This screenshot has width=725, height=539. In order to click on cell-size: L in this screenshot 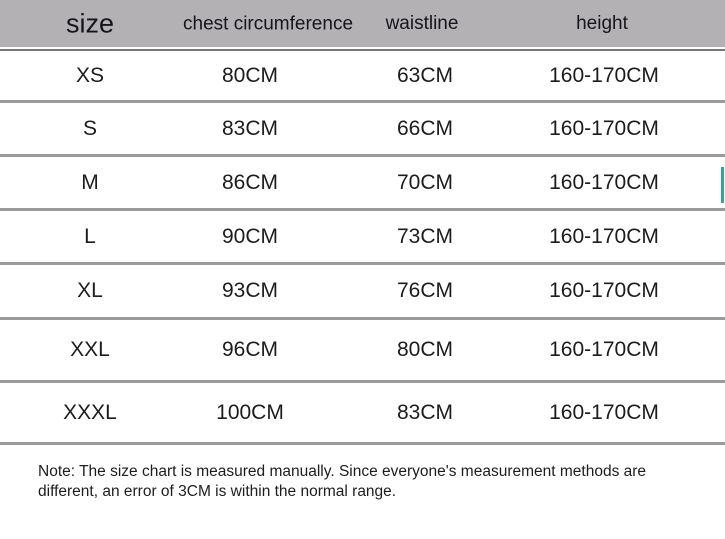, I will do `click(90, 236)`.